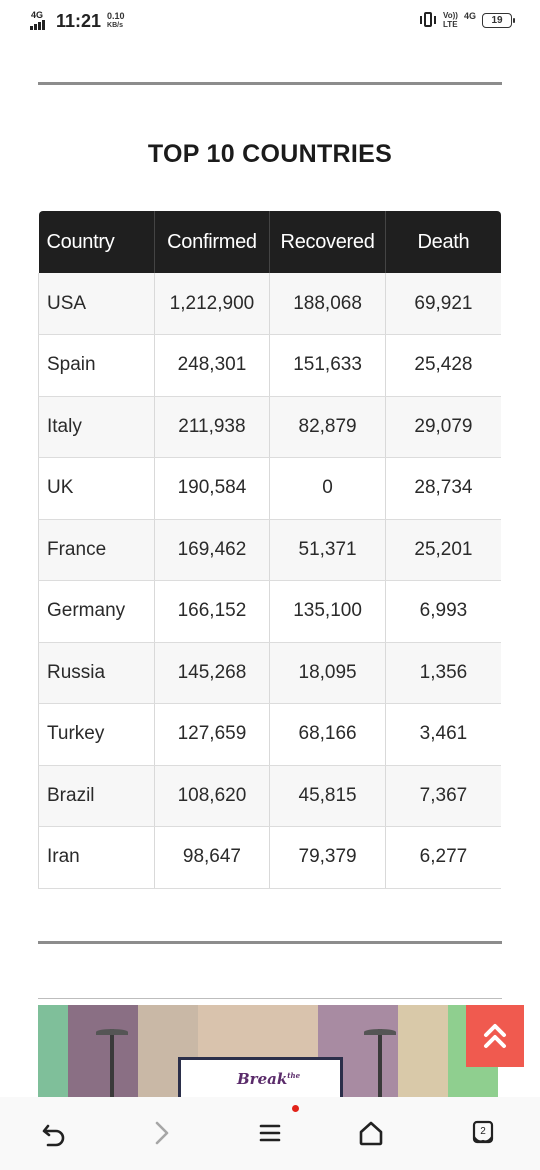 The height and width of the screenshot is (1170, 540). What do you see at coordinates (450, 24) in the screenshot?
I see `volte-bottom: LTE` at bounding box center [450, 24].